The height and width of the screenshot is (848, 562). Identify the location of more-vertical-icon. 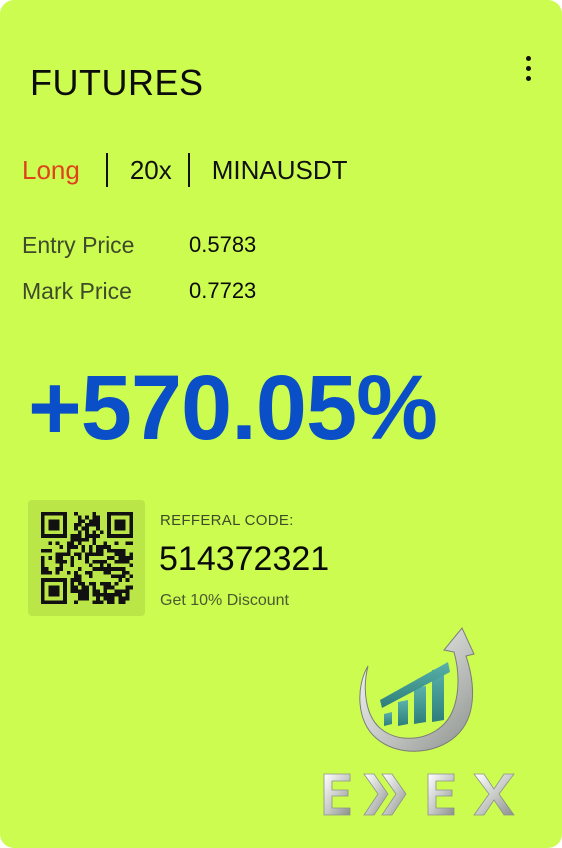
(529, 69).